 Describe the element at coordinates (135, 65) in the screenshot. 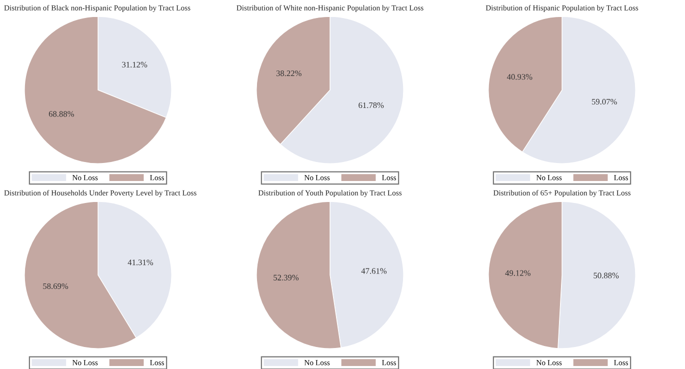

I see `data-label: 31.12%` at that location.